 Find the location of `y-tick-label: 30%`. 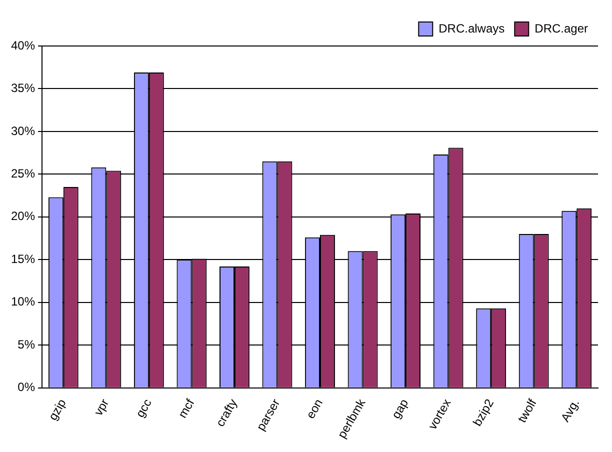

y-tick-label: 30% is located at coordinates (23, 131).